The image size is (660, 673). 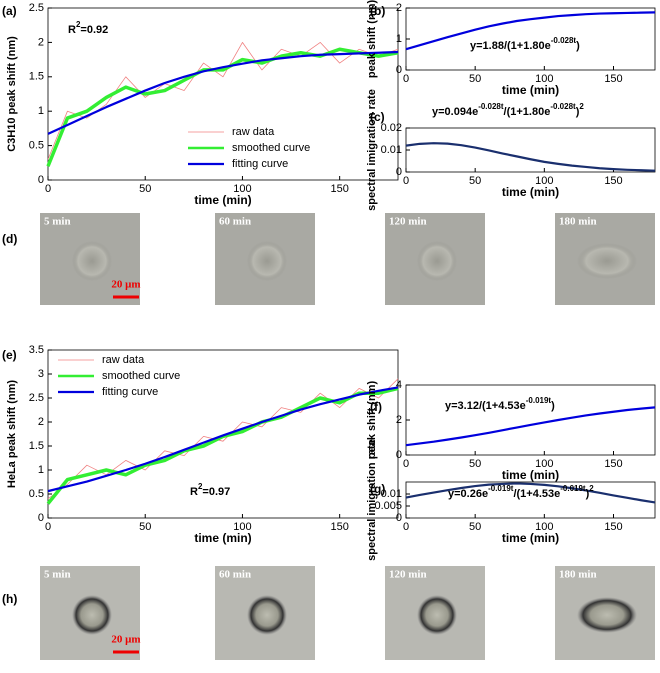 I want to click on annotation-part: /(1+1.80e, so click(x=527, y=112).